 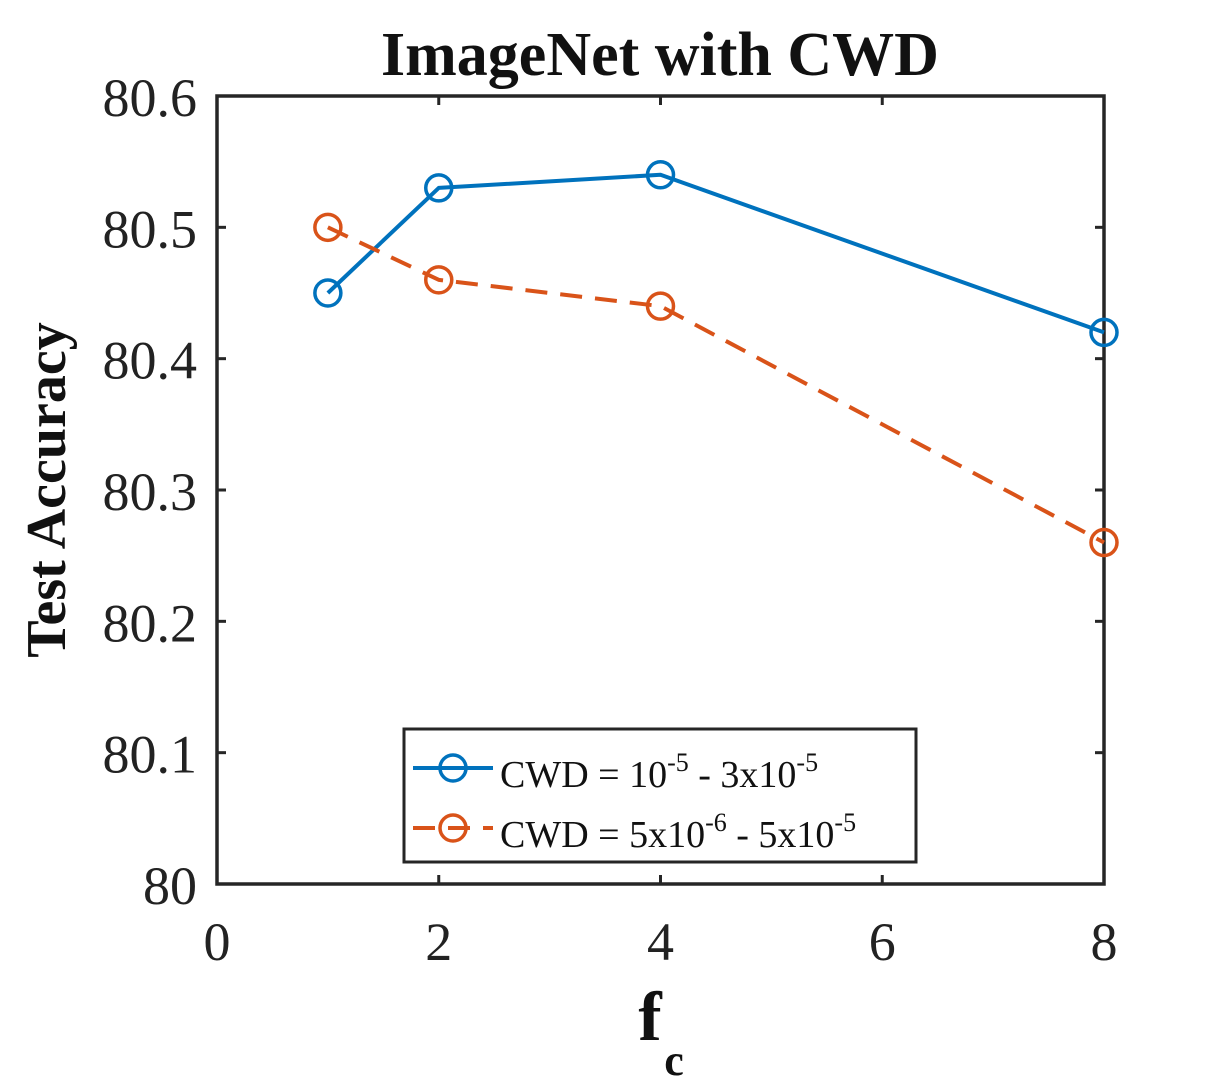 I want to click on x-axis-label: f c, so click(x=660, y=1032).